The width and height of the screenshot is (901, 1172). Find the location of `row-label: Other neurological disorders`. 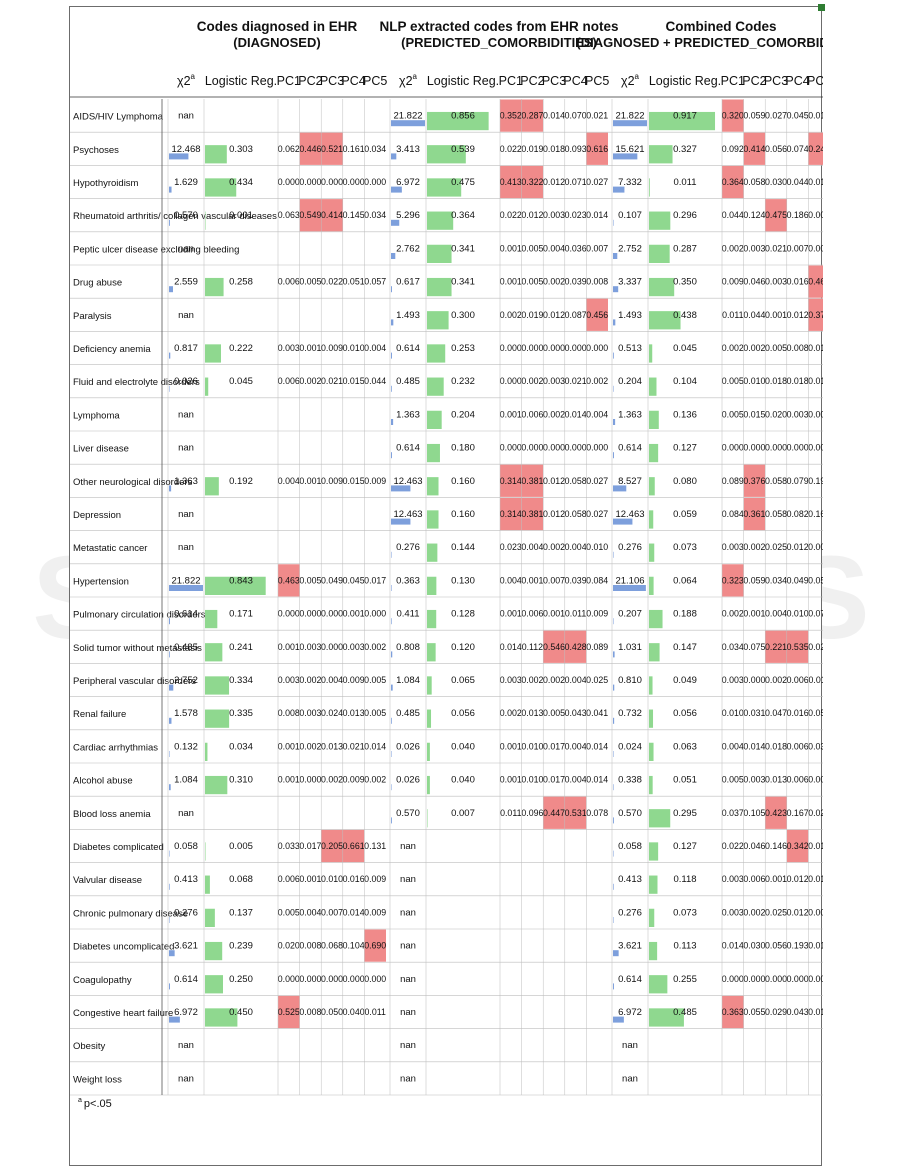

row-label: Other neurological disorders is located at coordinates (133, 482).